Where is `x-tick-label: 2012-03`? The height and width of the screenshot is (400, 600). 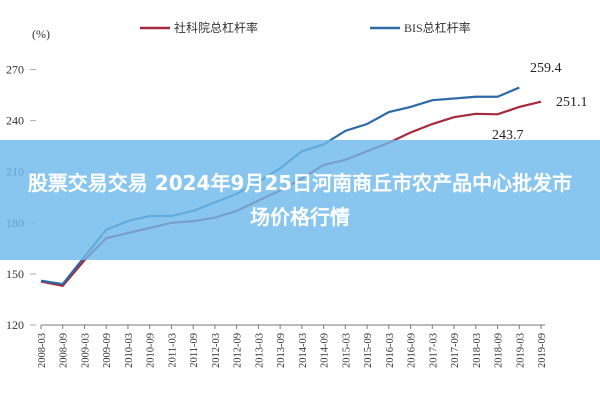 x-tick-label: 2012-03 is located at coordinates (216, 350).